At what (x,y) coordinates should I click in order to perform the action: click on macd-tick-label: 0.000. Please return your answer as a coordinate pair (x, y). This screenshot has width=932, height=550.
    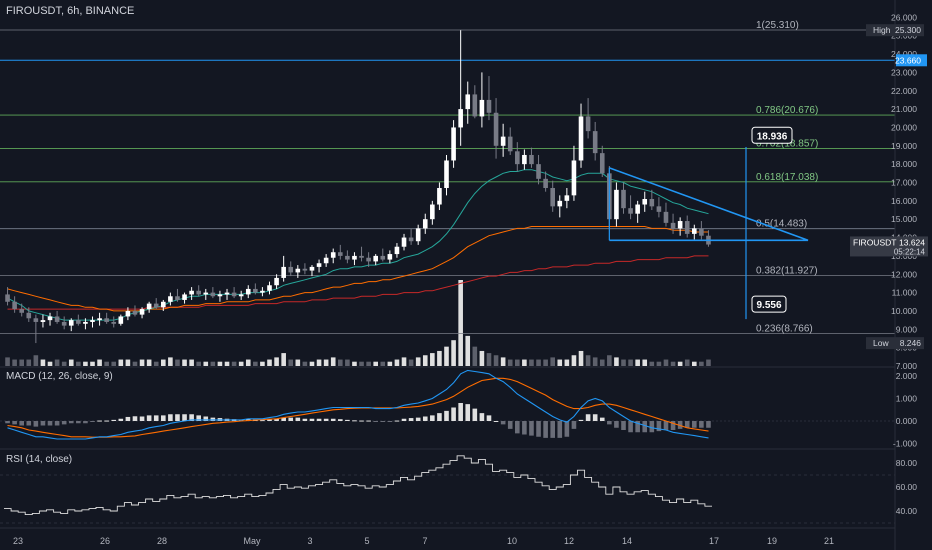
    Looking at the image, I should click on (907, 421).